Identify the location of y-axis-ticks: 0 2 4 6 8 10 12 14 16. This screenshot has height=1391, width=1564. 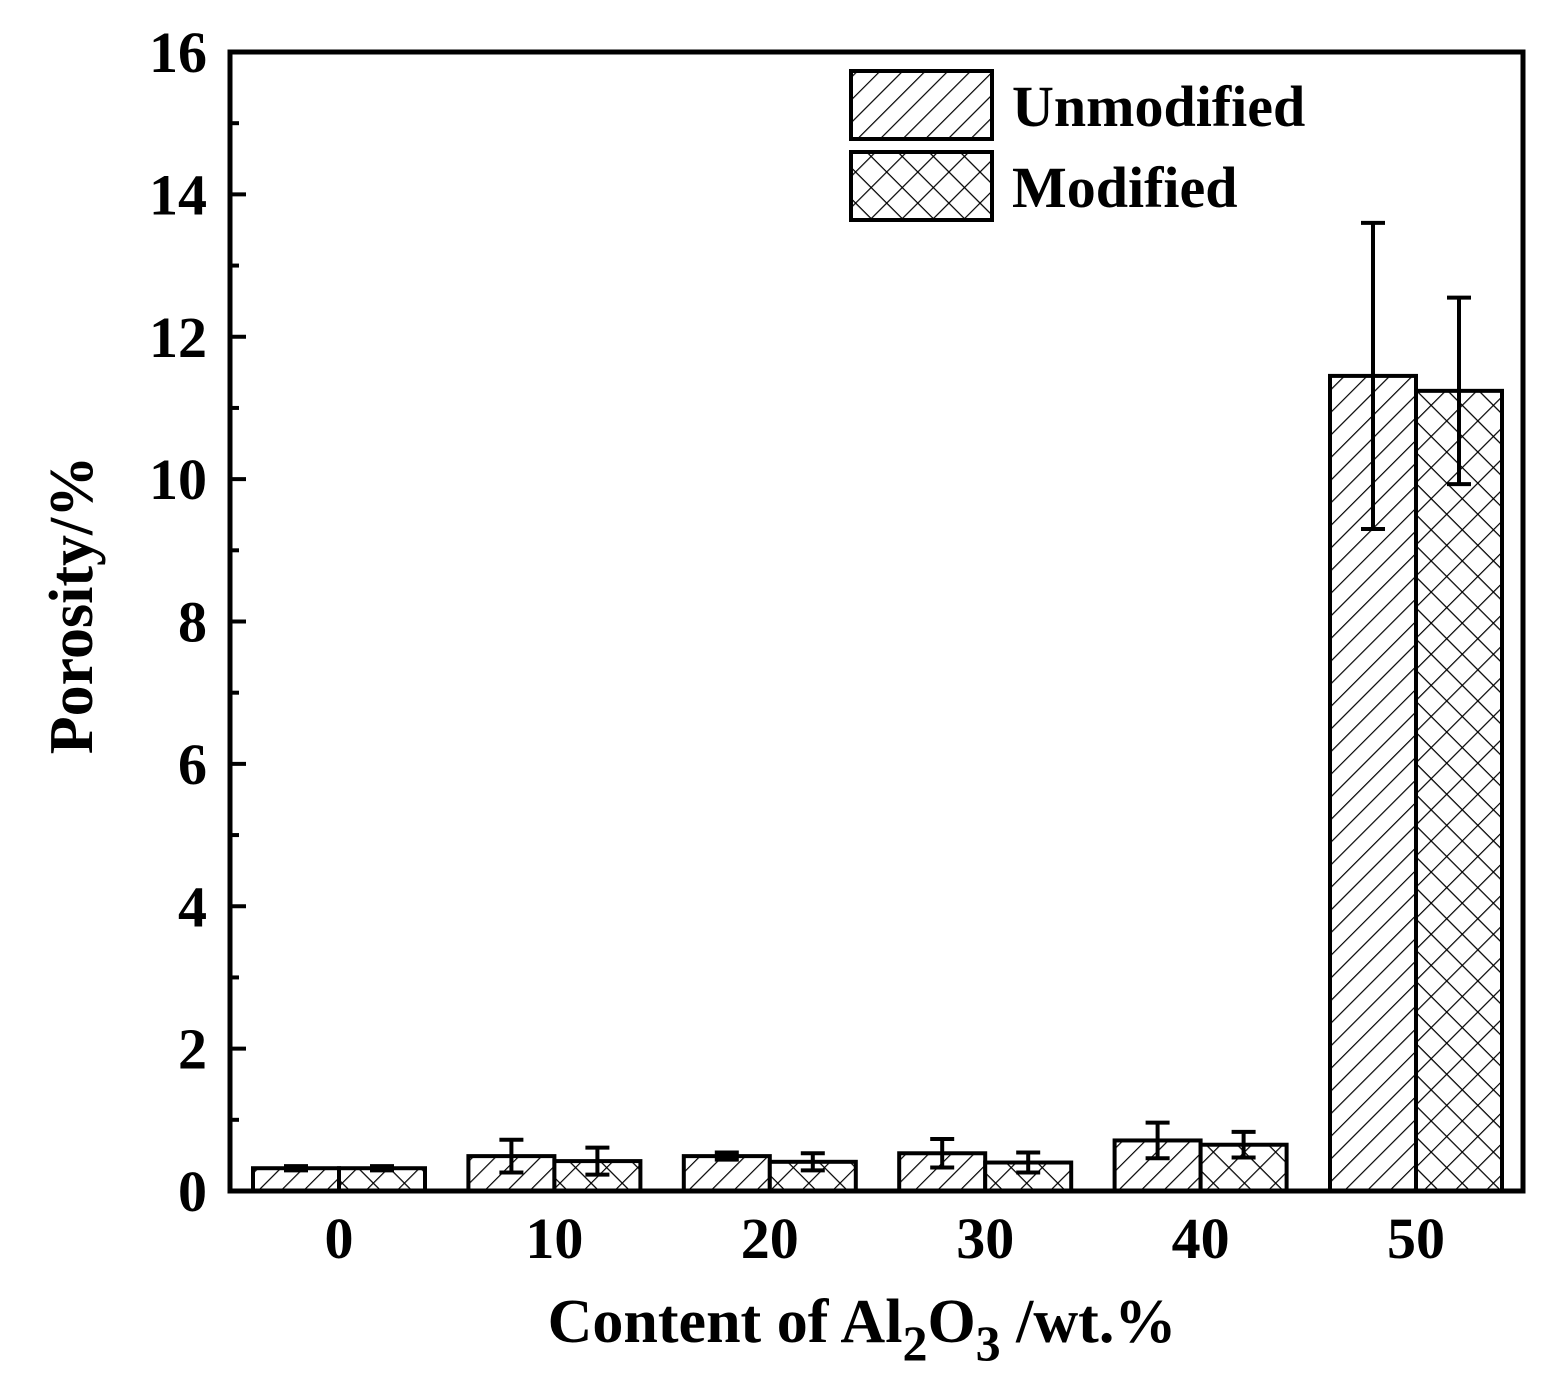
(197, 622).